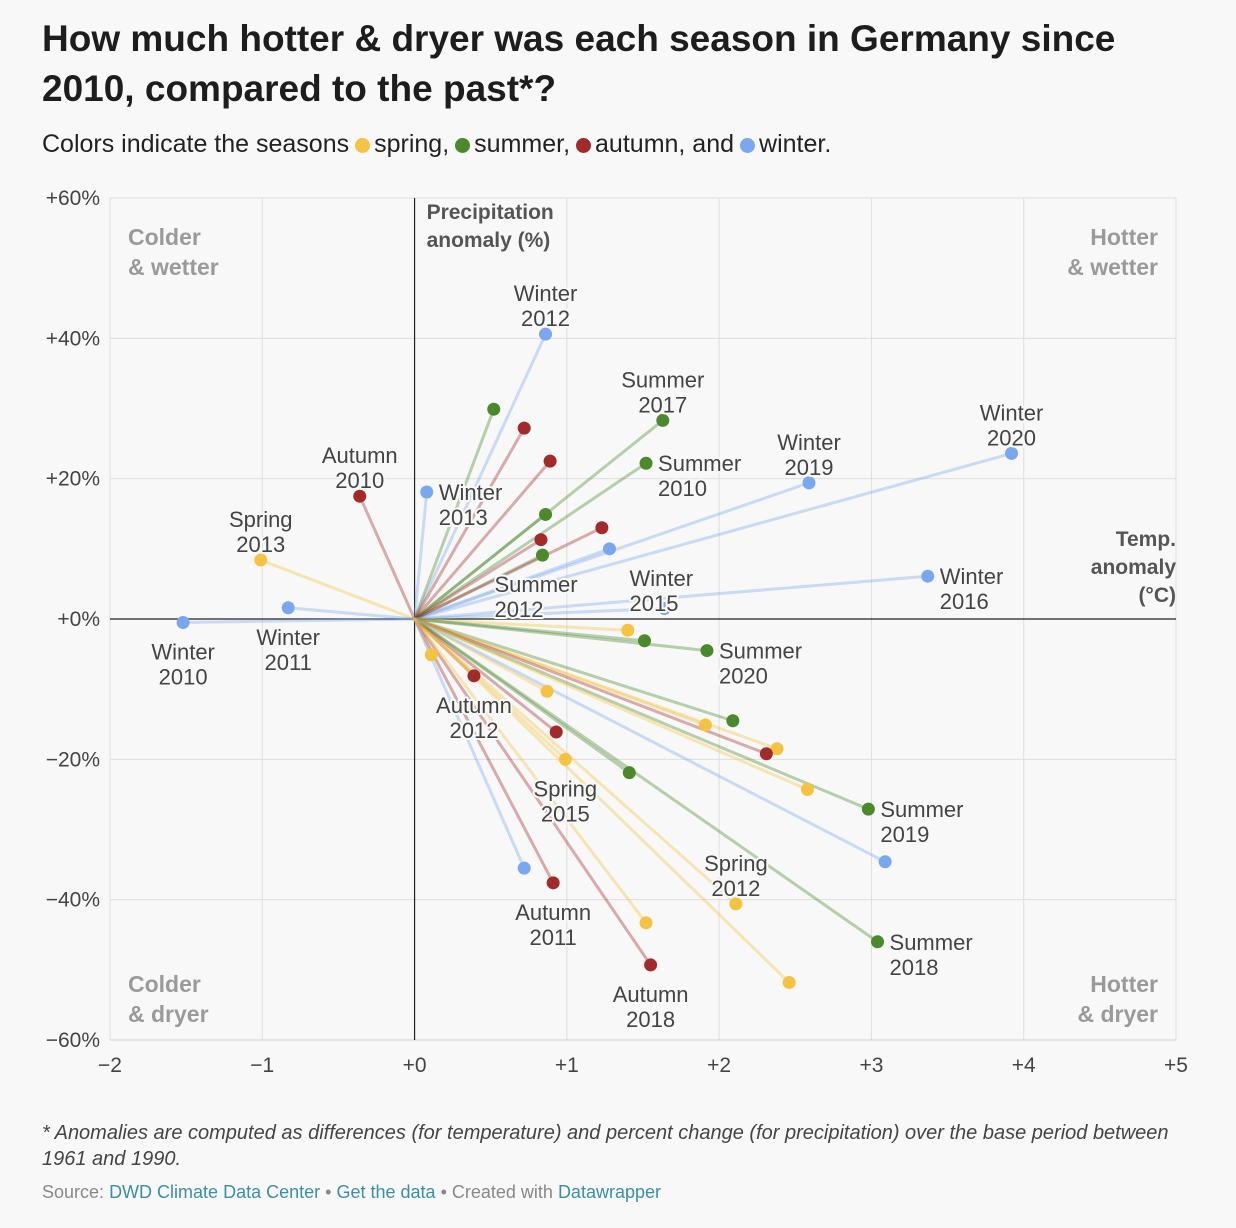  I want to click on created-with-text: • Created with, so click(496, 1192).